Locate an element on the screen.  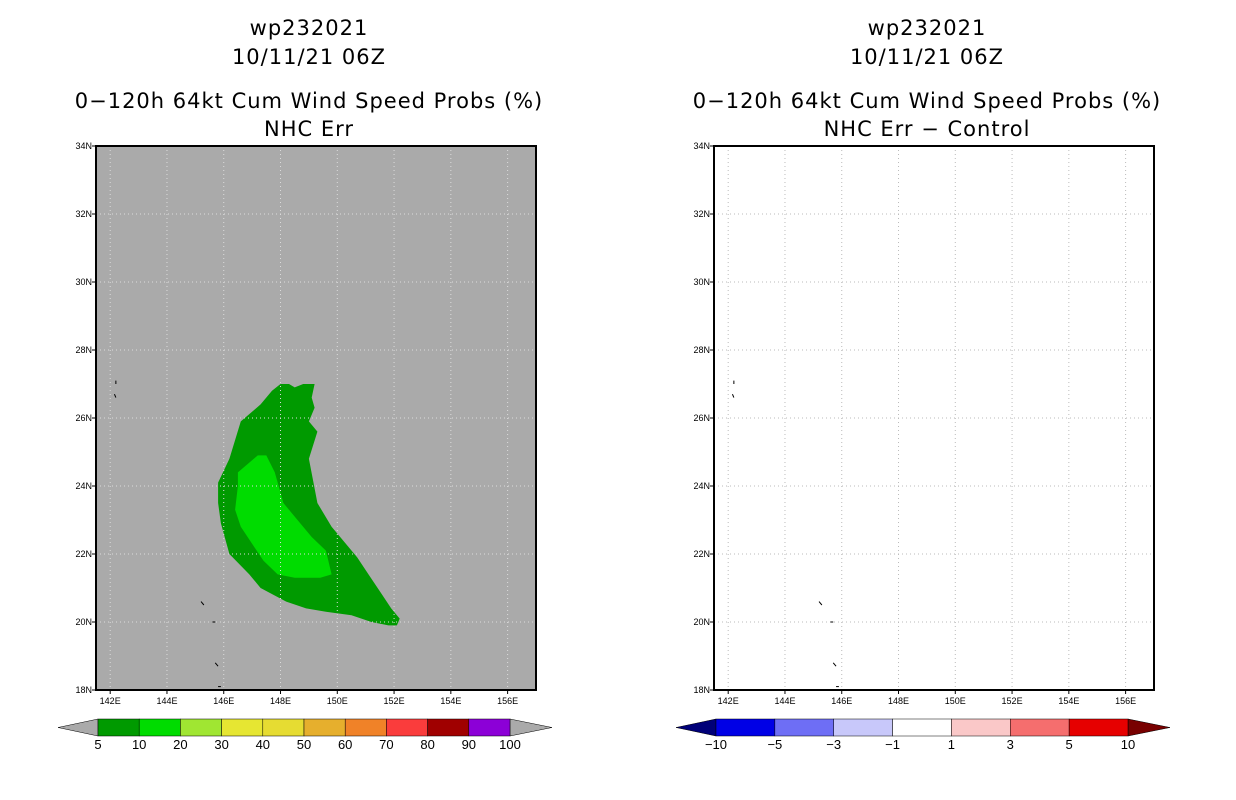
colorbar-label: 20 is located at coordinates (180, 744).